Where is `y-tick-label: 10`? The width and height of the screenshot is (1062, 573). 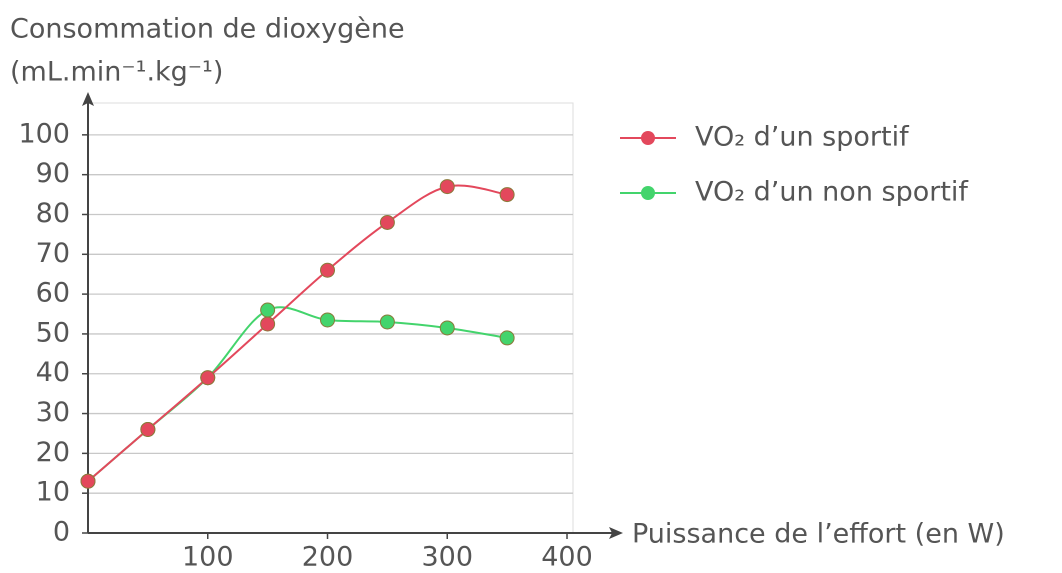 y-tick-label: 10 is located at coordinates (53, 492).